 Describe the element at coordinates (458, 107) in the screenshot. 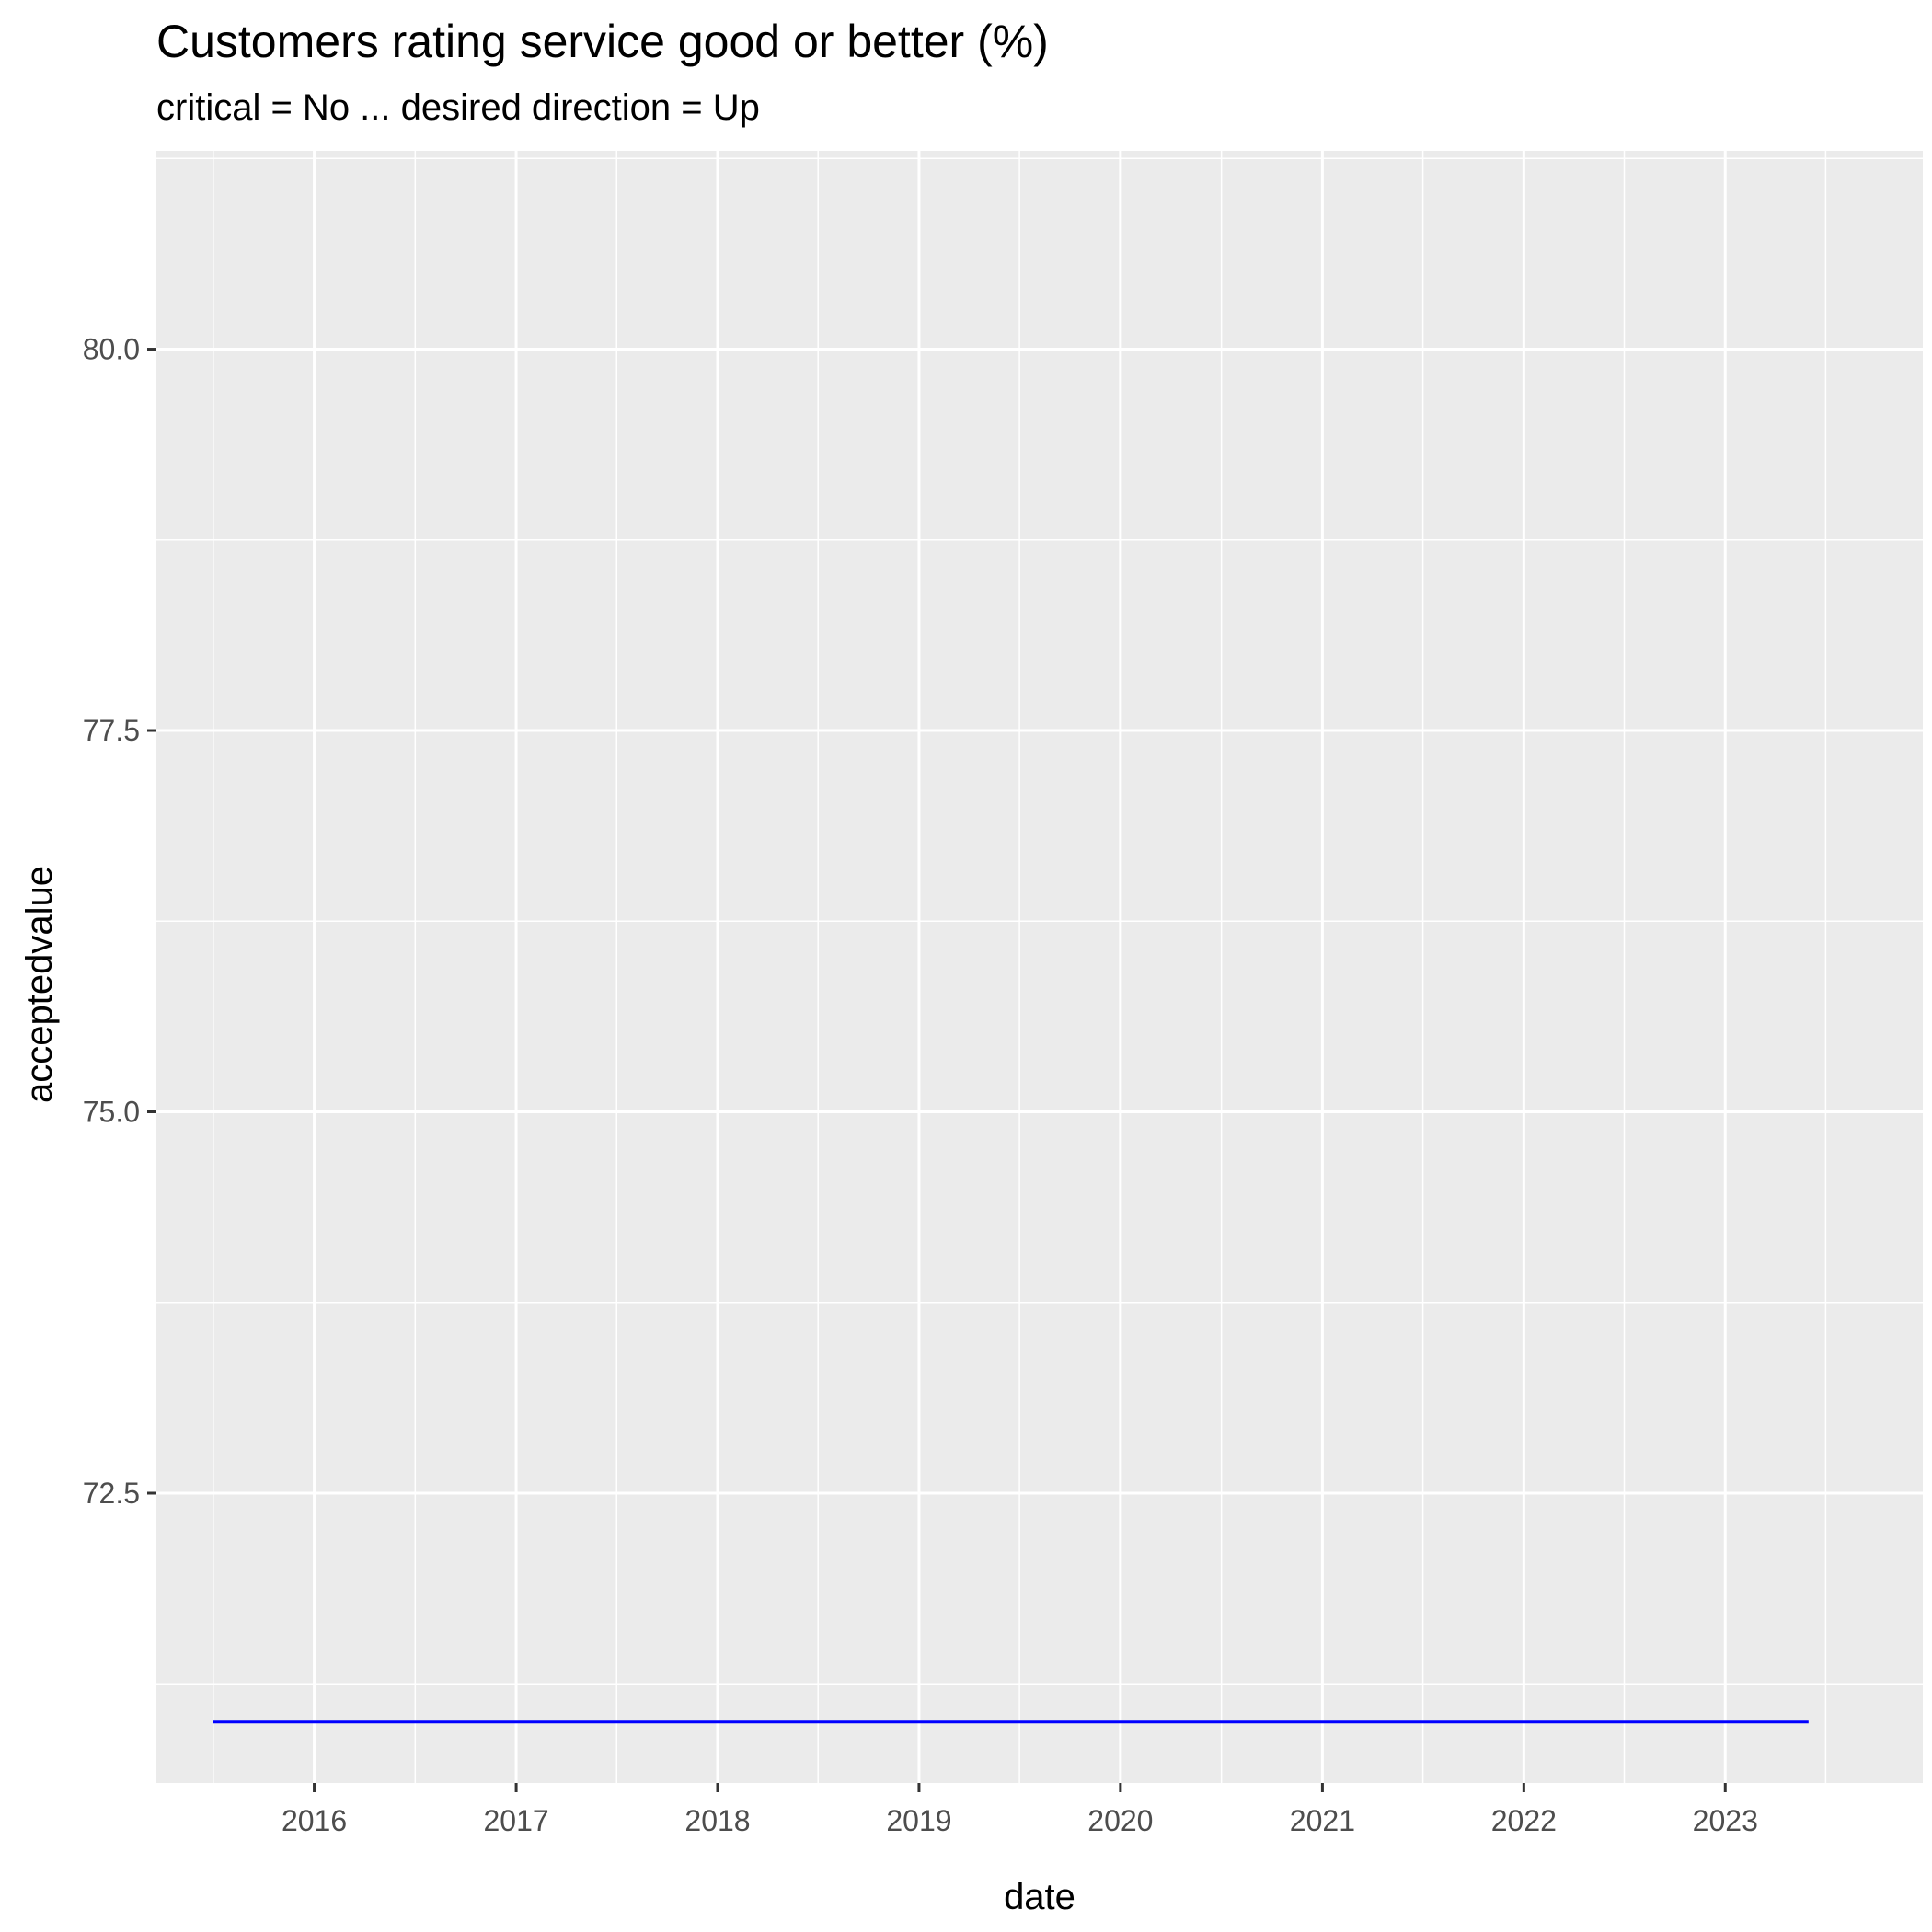

I see `chart-subtitle: critical = No ... desired direction = Up` at that location.